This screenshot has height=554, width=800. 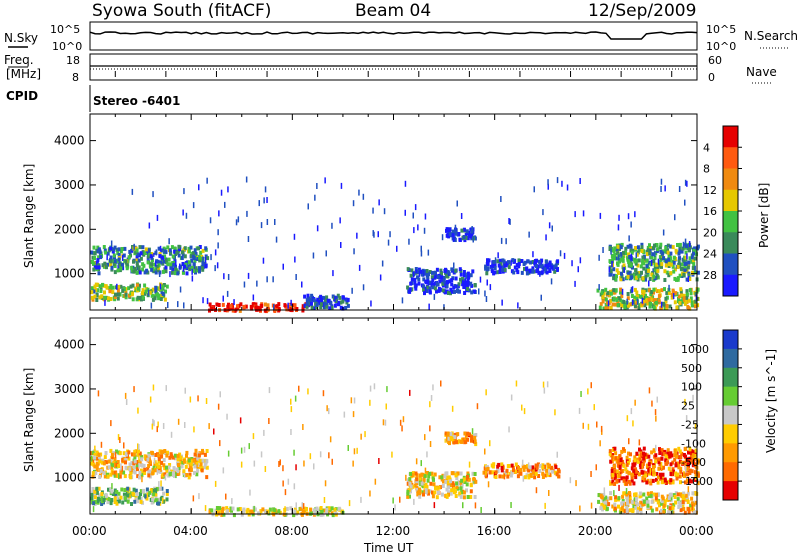 I want to click on velocity-colorbar-label: Velocity [m s^-1], so click(x=771, y=401).